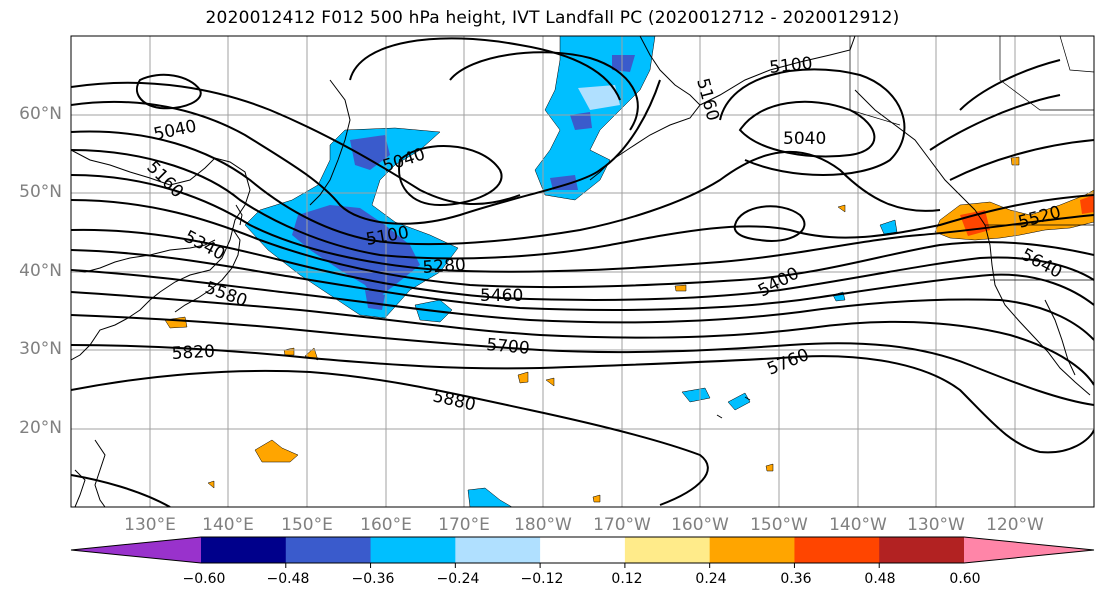 This screenshot has height=601, width=1105. What do you see at coordinates (386, 525) in the screenshot?
I see `longitude-label: 160°E` at bounding box center [386, 525].